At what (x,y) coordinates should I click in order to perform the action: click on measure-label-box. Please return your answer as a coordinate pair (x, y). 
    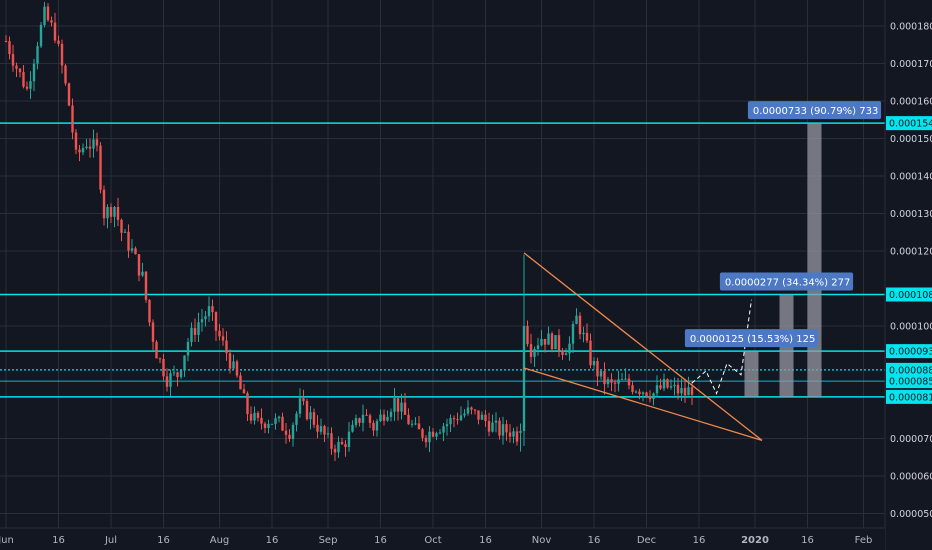
    Looking at the image, I should click on (814, 110).